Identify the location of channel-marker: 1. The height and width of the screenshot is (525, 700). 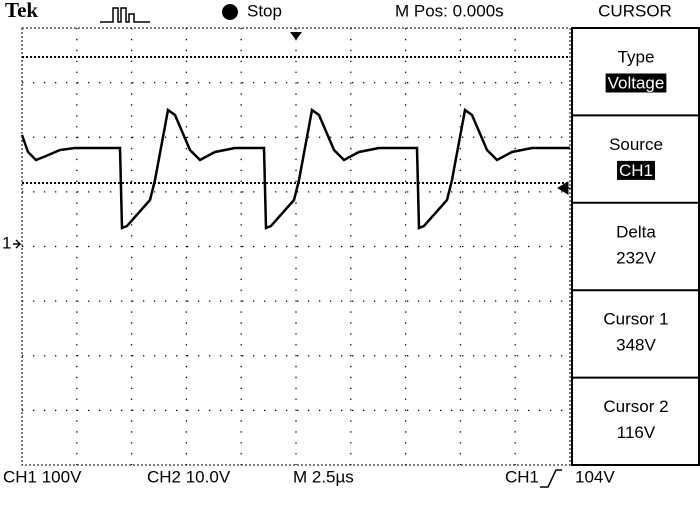
(6, 242).